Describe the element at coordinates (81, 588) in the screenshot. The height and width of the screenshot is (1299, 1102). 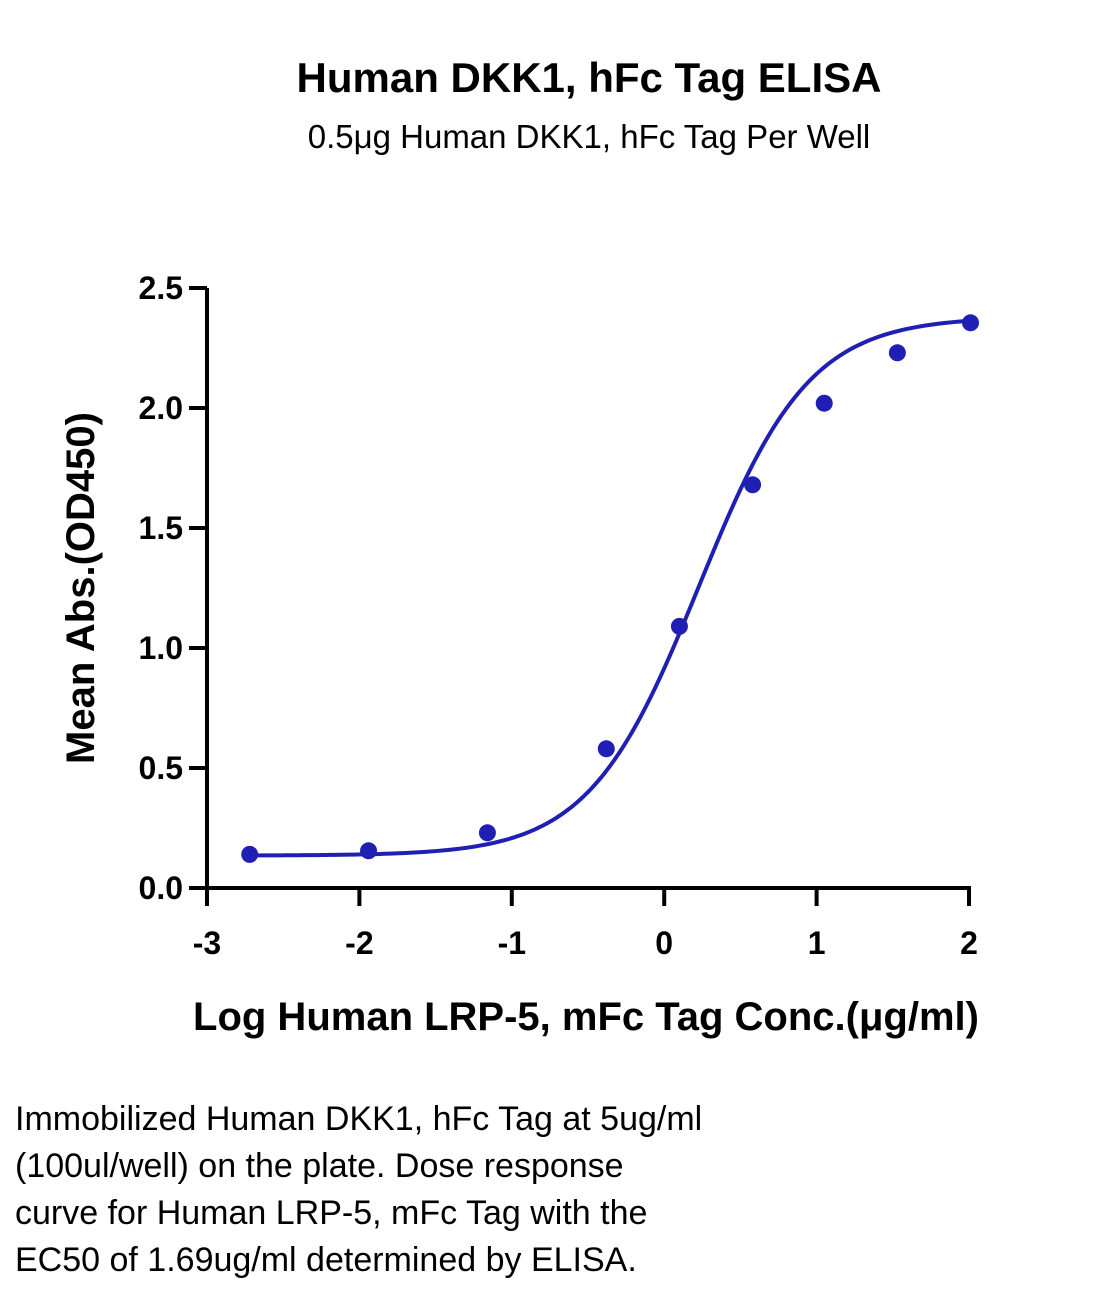
I see `y-axis-label: Mean Abs.(OD450)` at that location.